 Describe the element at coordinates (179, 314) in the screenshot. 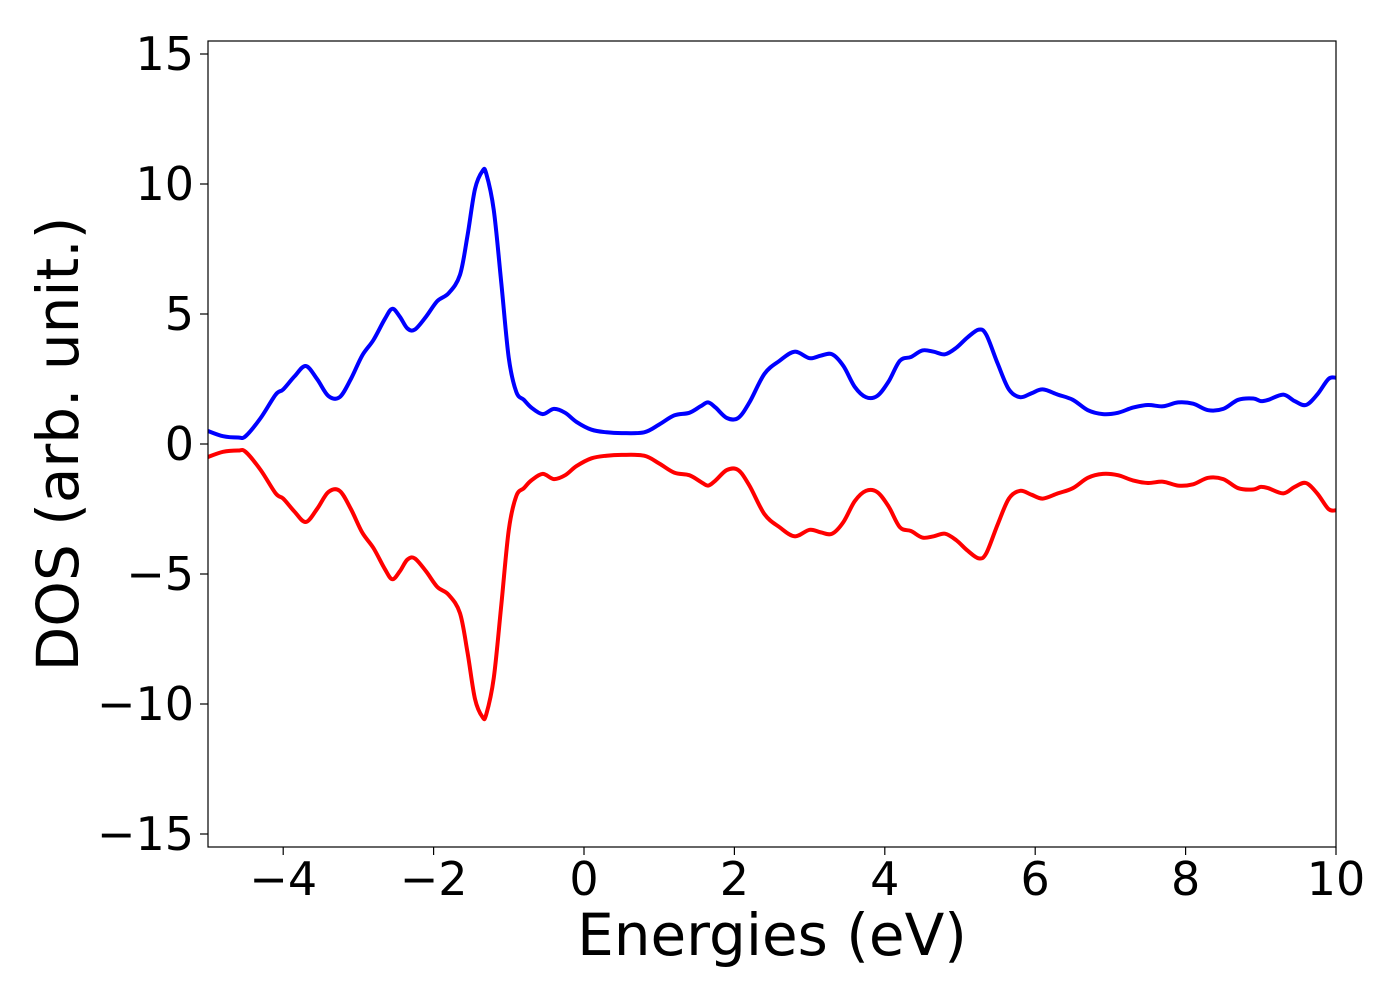

I see `y-tick-label: 5` at that location.